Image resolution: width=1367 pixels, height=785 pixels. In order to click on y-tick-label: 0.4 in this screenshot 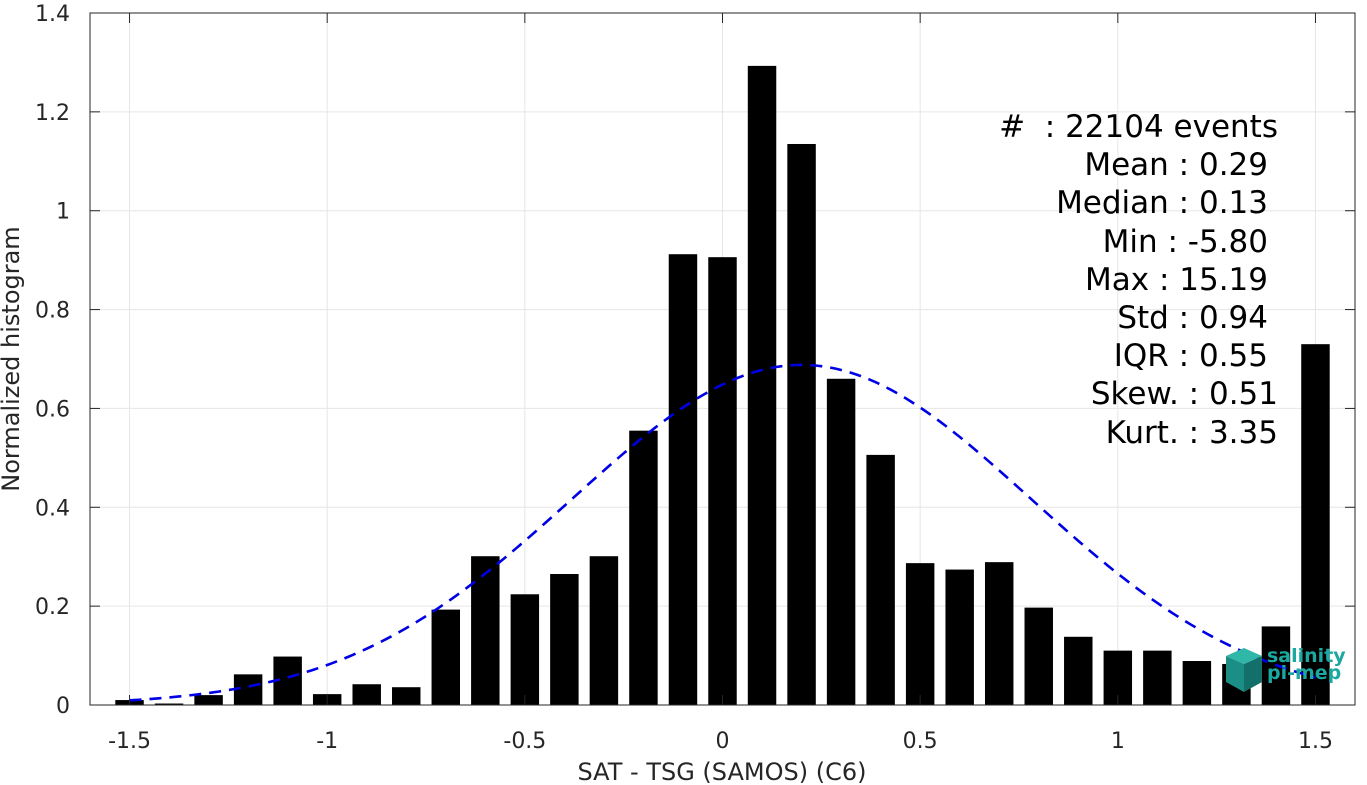, I will do `click(52, 508)`.